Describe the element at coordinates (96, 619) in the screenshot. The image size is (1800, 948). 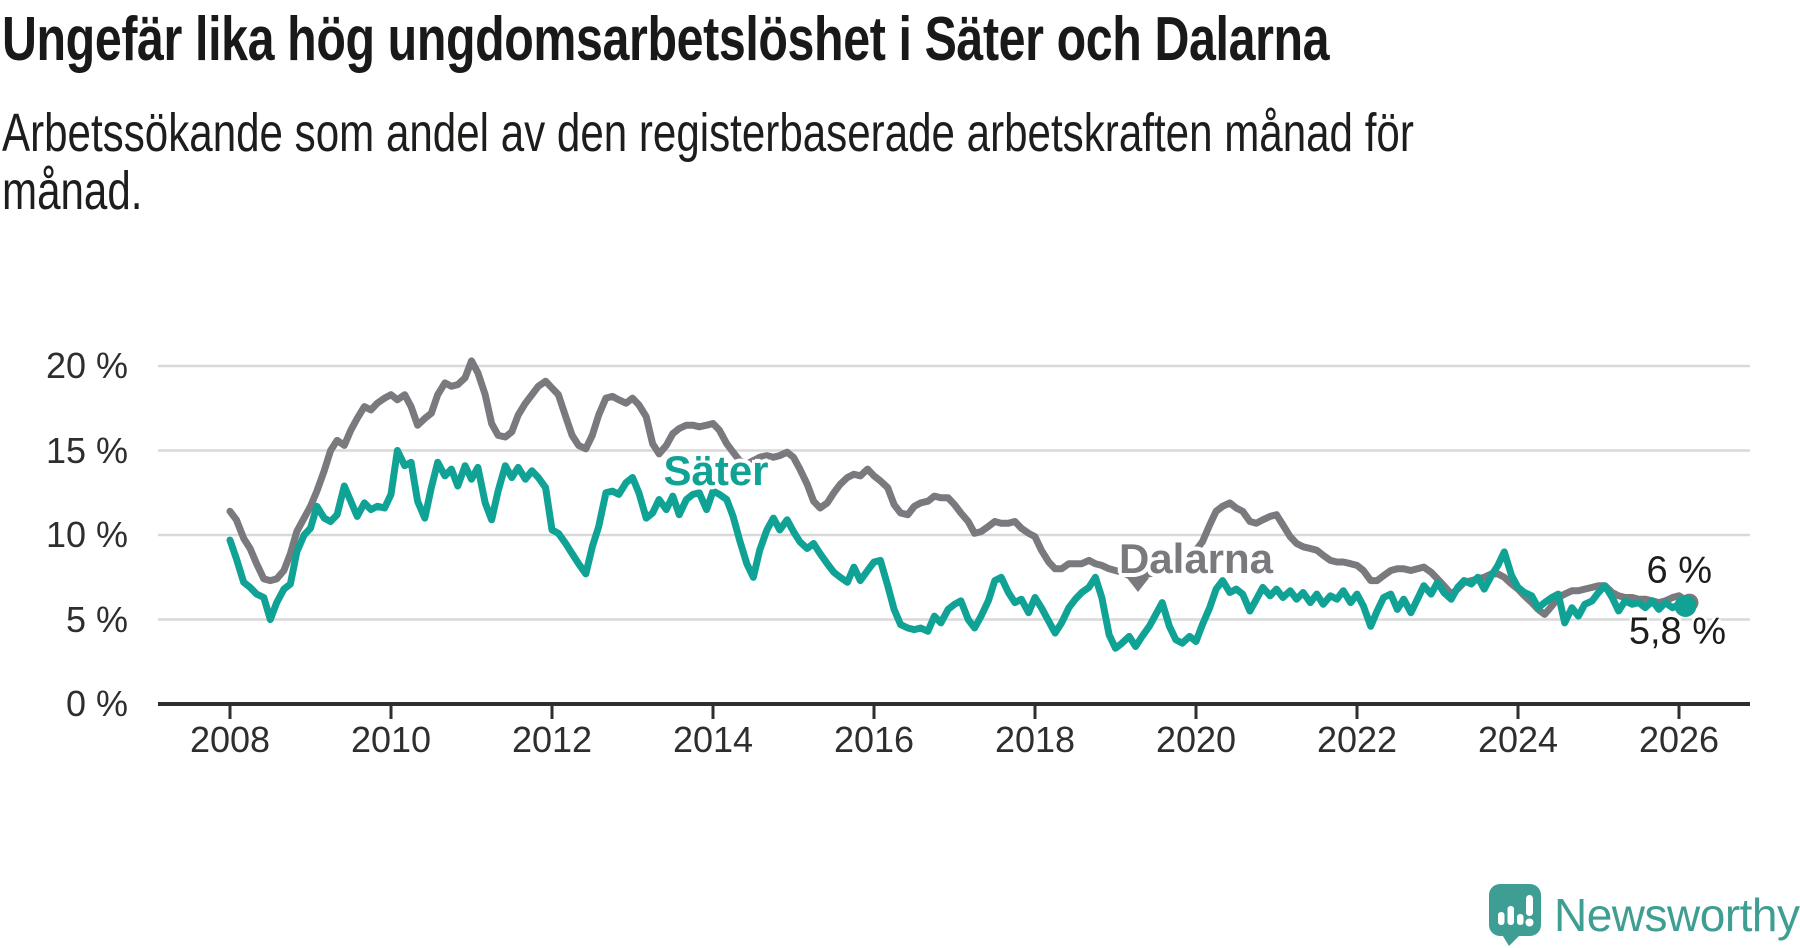
I see `y-tick-label-5: 5 %` at that location.